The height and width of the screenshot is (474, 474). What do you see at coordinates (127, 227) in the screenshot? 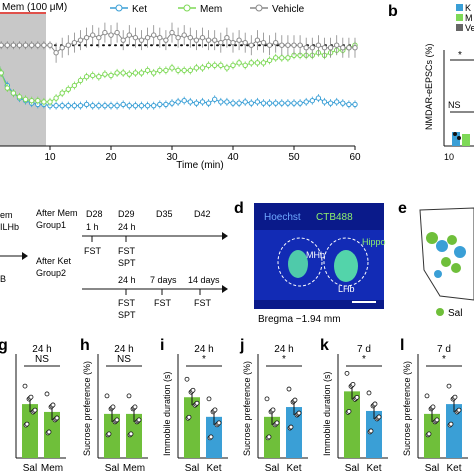
I see `timeline-row1-24h: 24 h` at bounding box center [127, 227].